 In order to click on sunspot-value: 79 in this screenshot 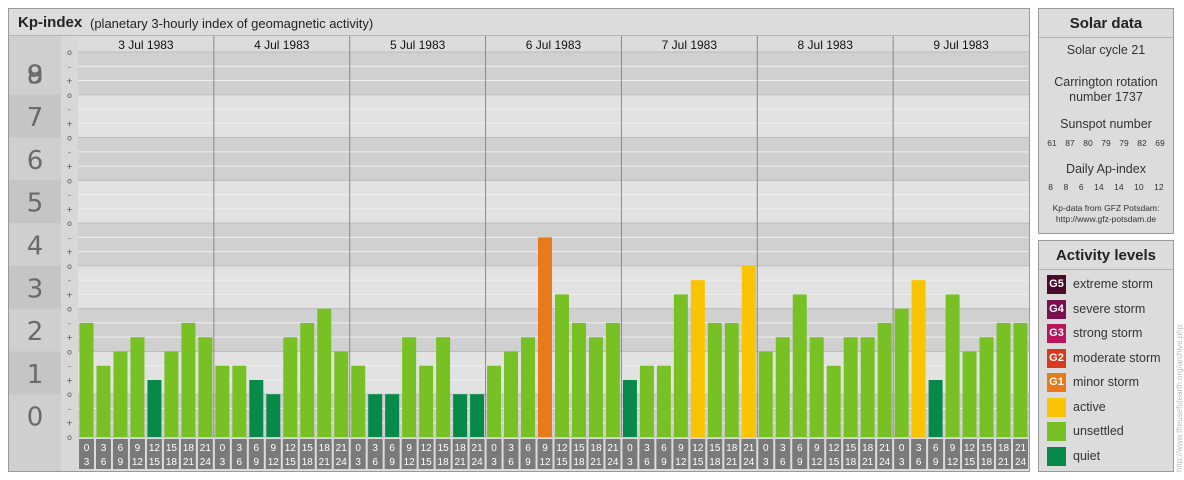, I will do `click(1124, 143)`.